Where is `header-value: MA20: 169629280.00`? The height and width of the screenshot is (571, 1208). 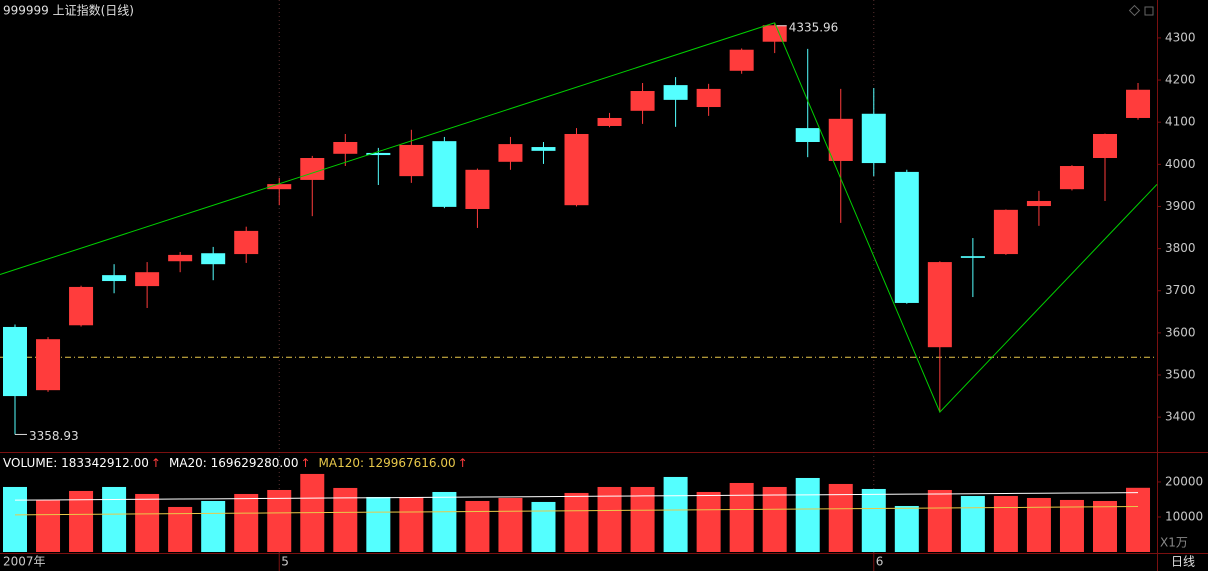 header-value: MA20: 169629280.00 is located at coordinates (234, 463).